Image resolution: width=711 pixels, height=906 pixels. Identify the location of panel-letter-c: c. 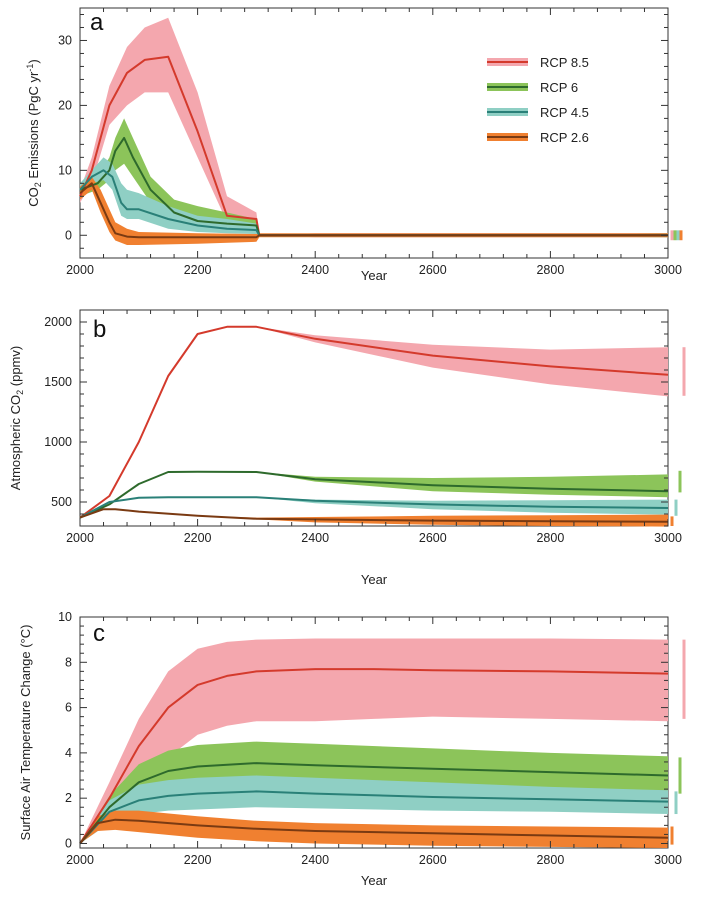
(99, 633).